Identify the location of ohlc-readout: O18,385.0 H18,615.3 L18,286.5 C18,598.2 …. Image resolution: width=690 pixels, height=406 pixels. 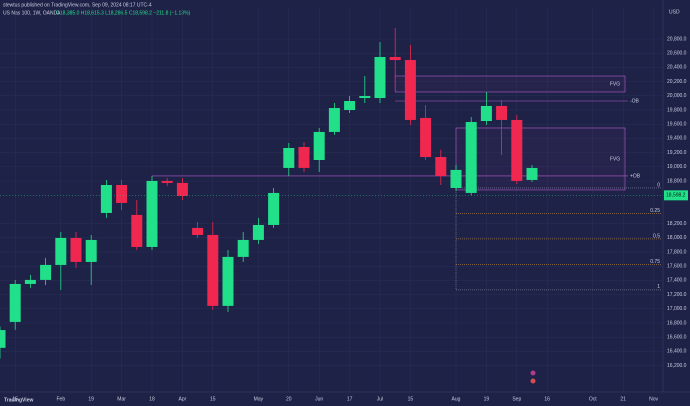
(123, 13).